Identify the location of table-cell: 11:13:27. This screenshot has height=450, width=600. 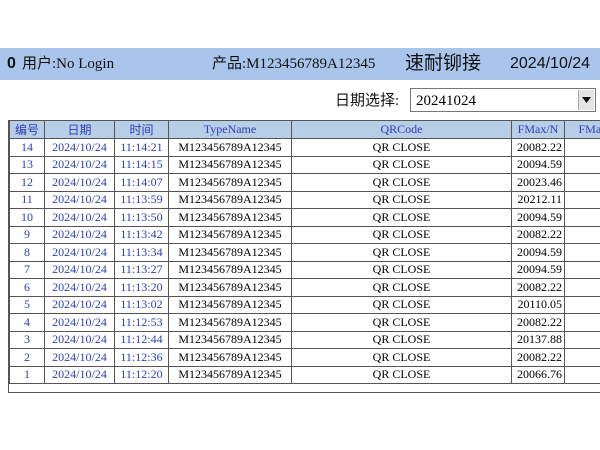
(141, 269).